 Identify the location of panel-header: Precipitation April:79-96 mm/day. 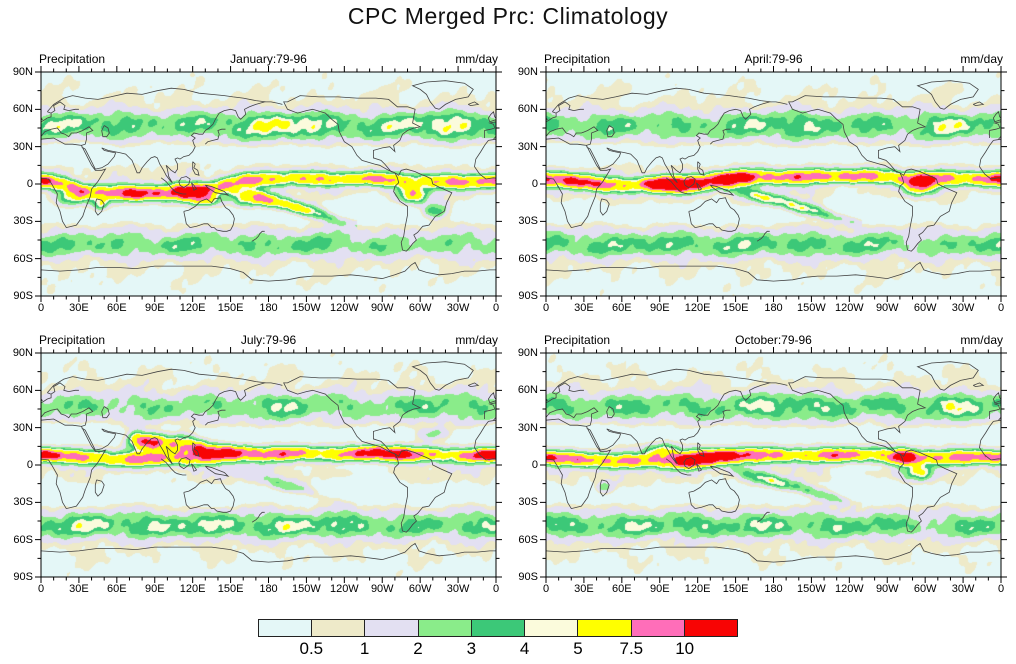
(773, 60).